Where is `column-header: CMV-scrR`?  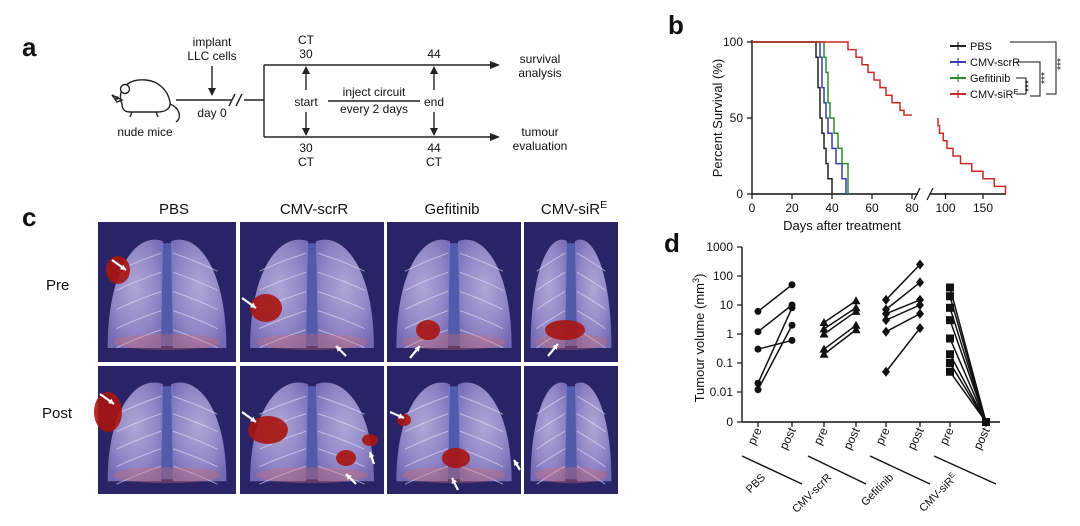
column-header: CMV-scrR is located at coordinates (314, 209).